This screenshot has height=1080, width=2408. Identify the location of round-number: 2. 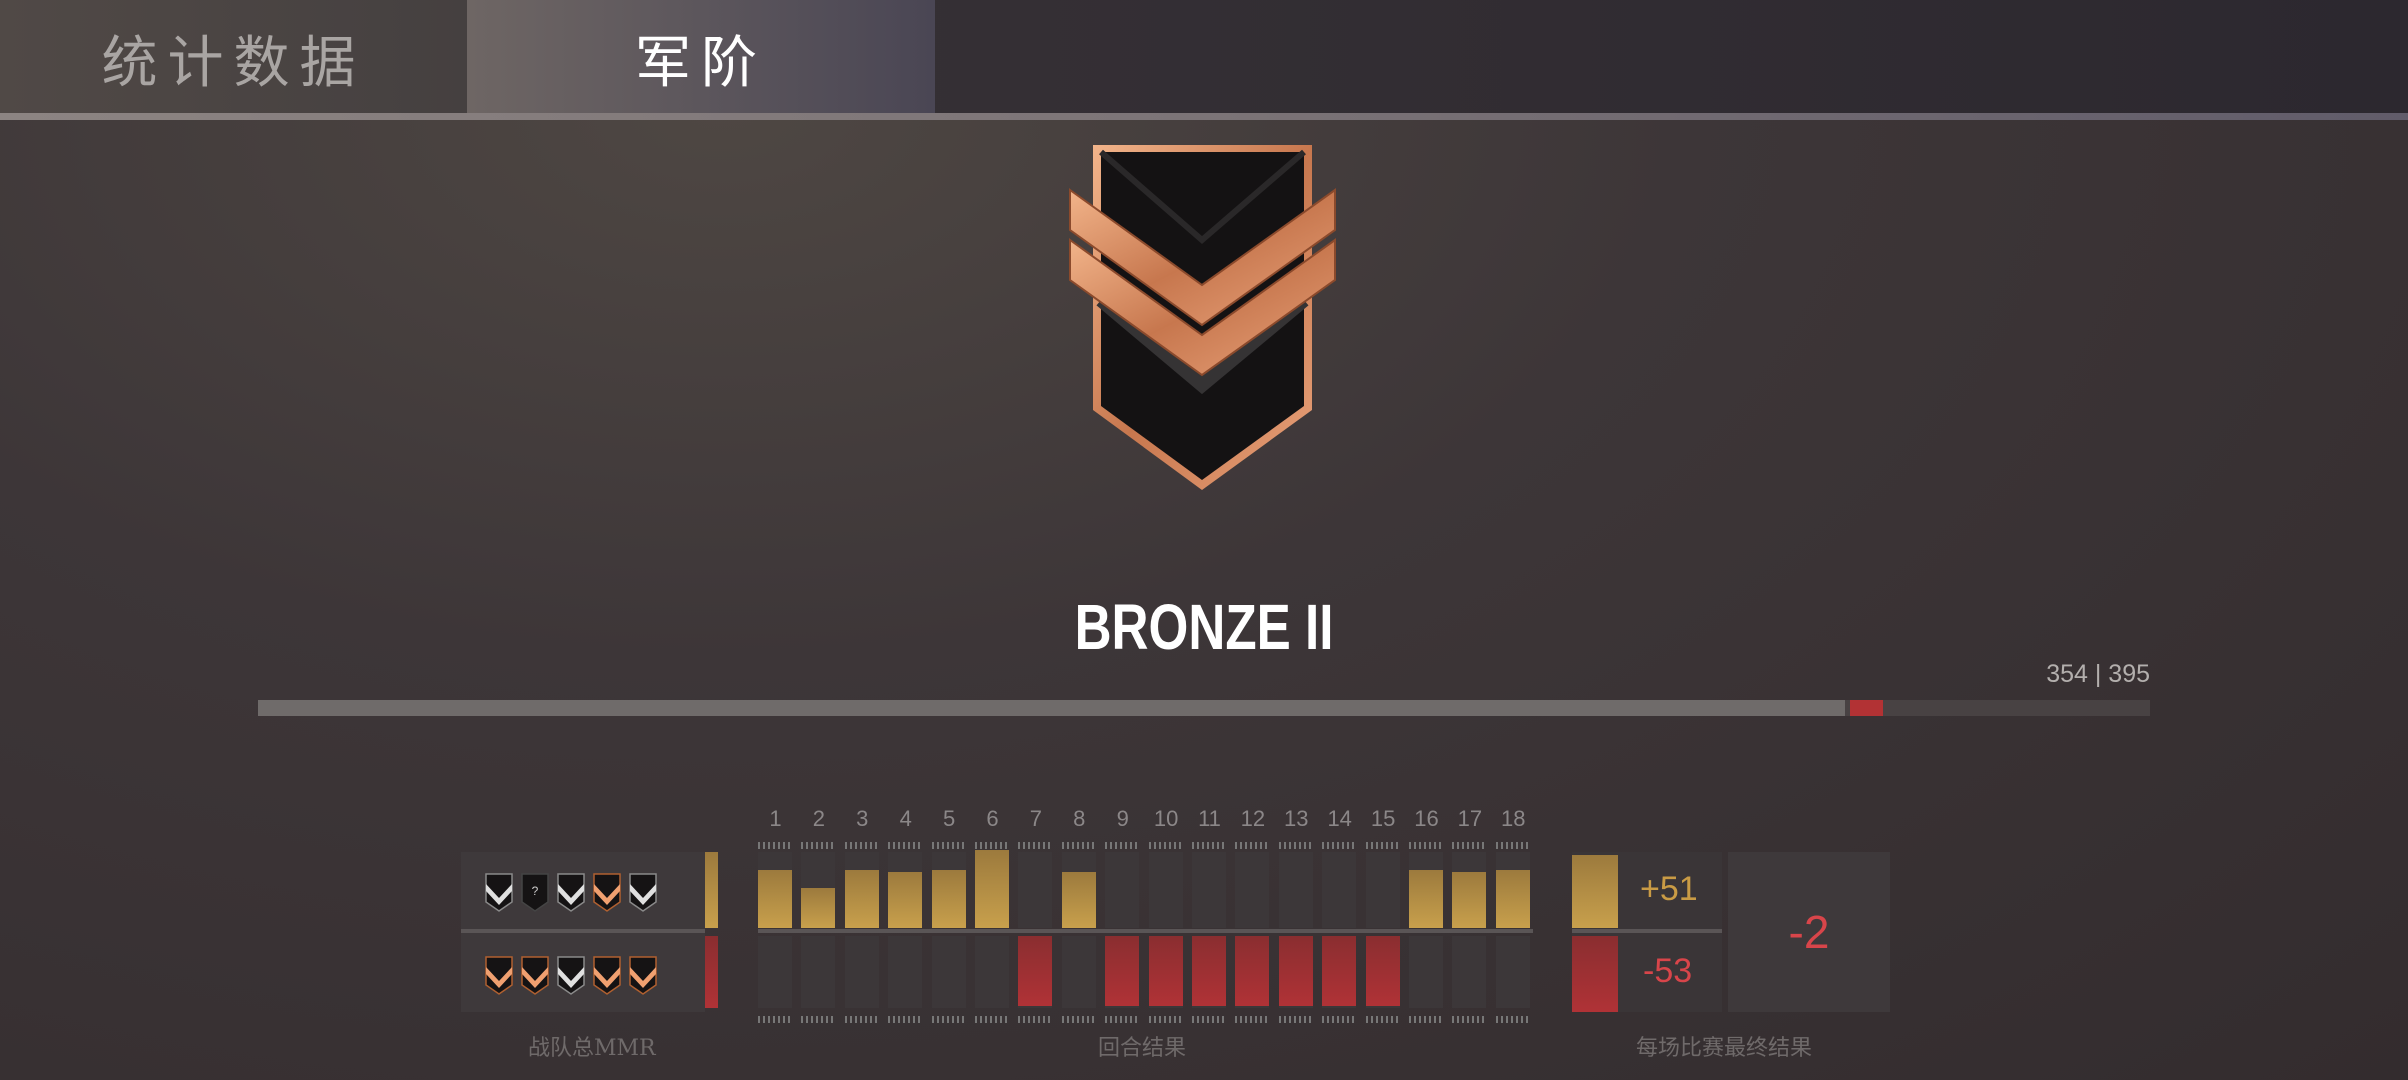
(819, 818).